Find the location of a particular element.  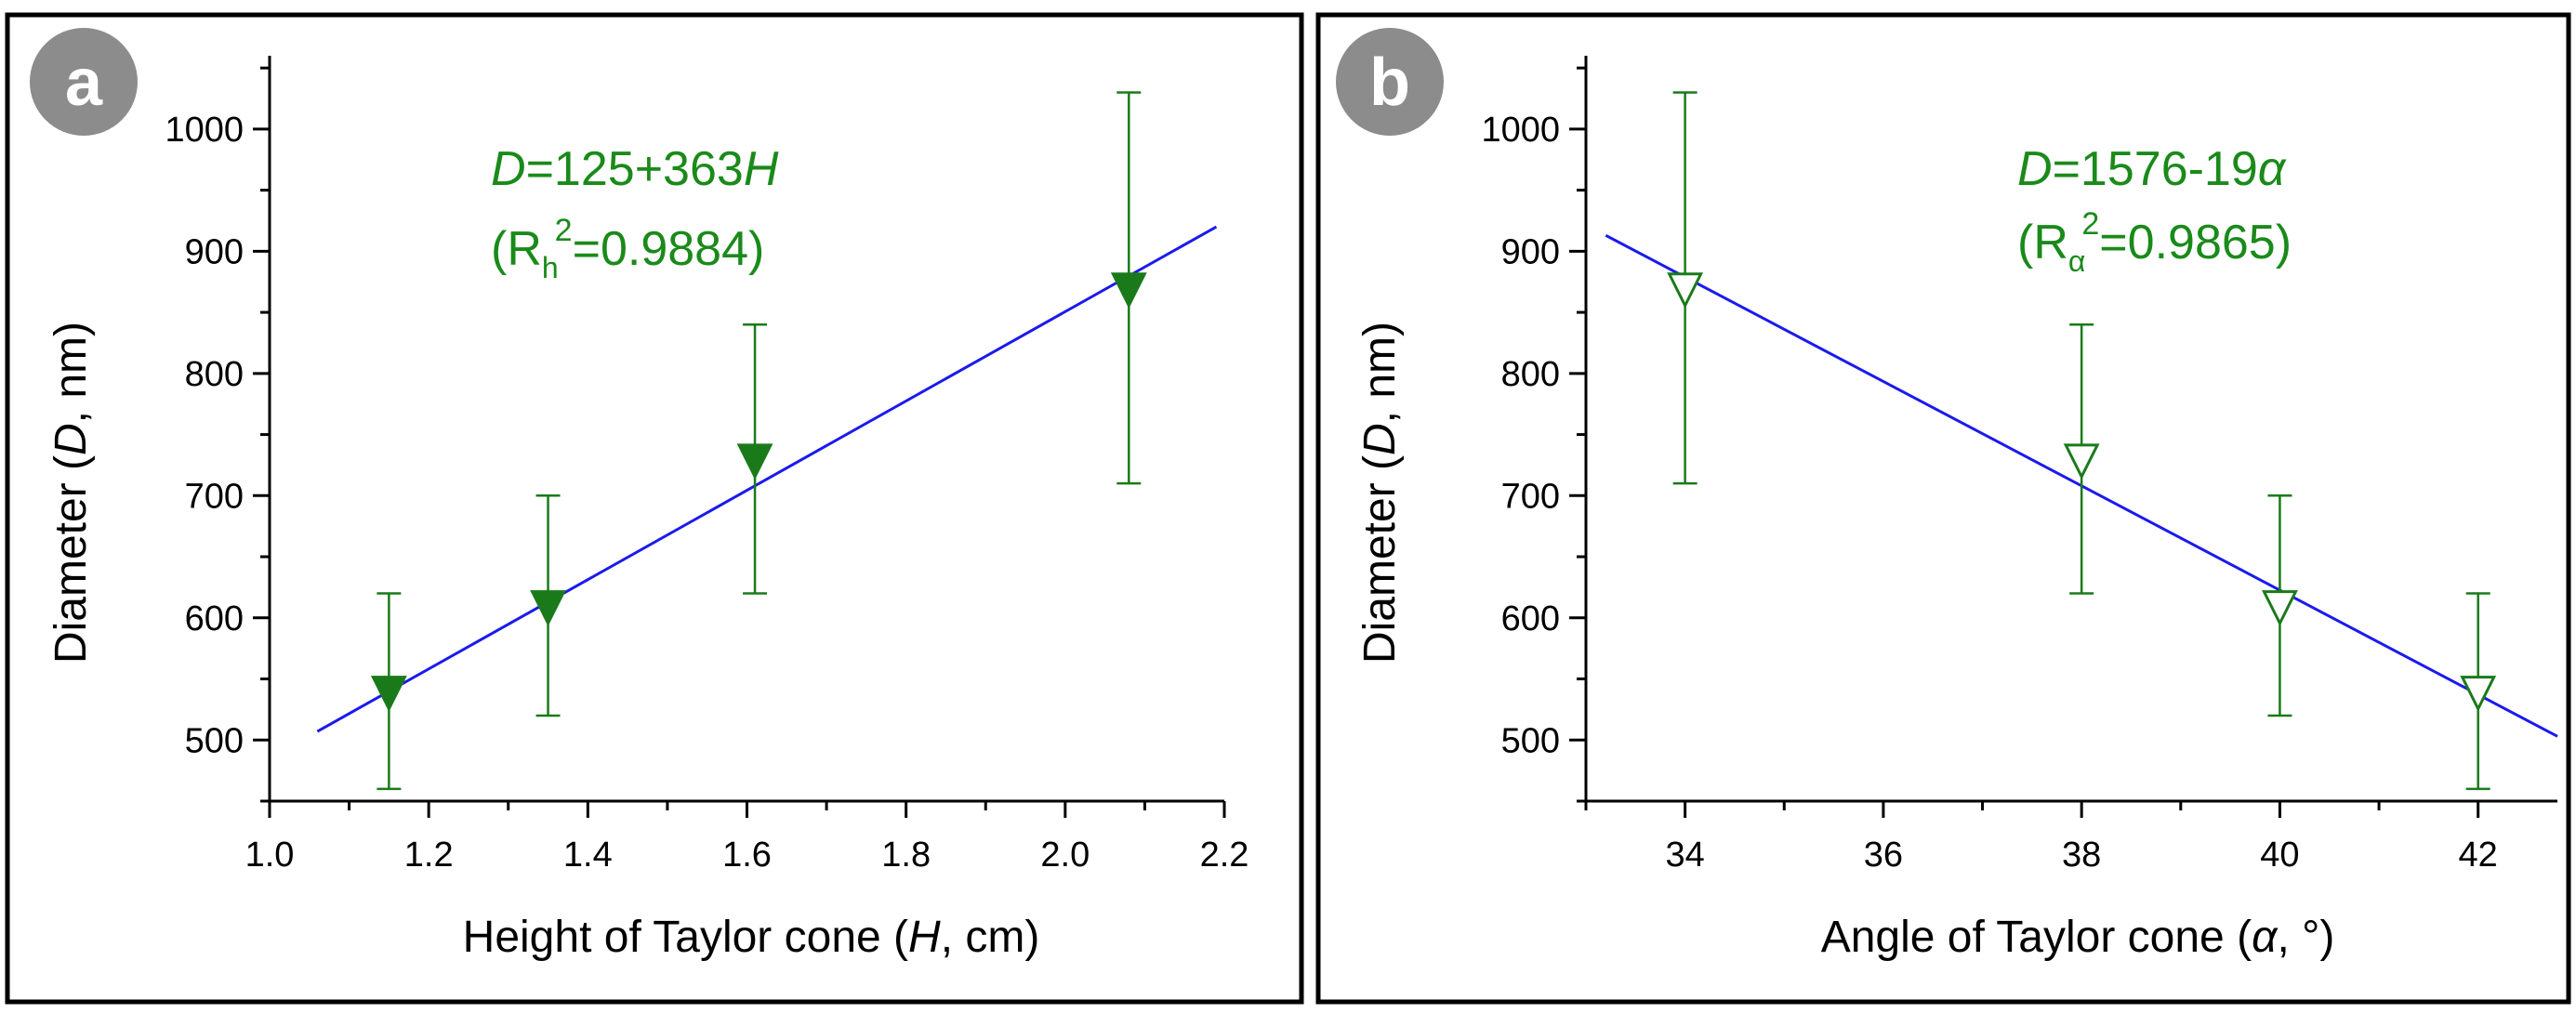

panel-b-y-tick-label: 1000 is located at coordinates (1520, 130).